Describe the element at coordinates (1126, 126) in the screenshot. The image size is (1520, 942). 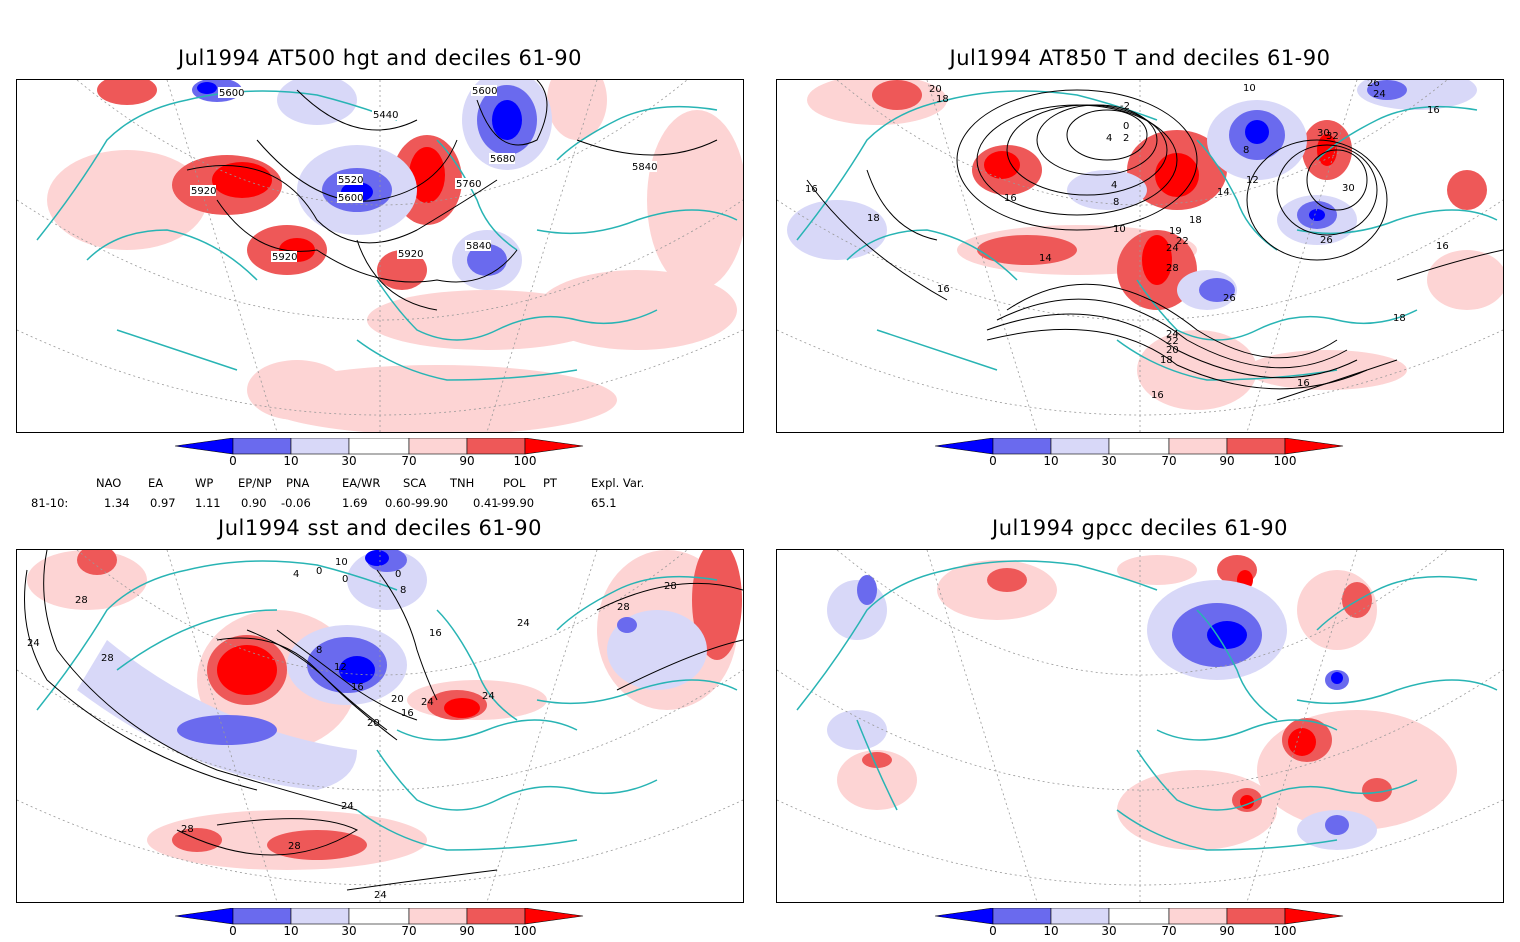
I see `contour-label: 0` at that location.